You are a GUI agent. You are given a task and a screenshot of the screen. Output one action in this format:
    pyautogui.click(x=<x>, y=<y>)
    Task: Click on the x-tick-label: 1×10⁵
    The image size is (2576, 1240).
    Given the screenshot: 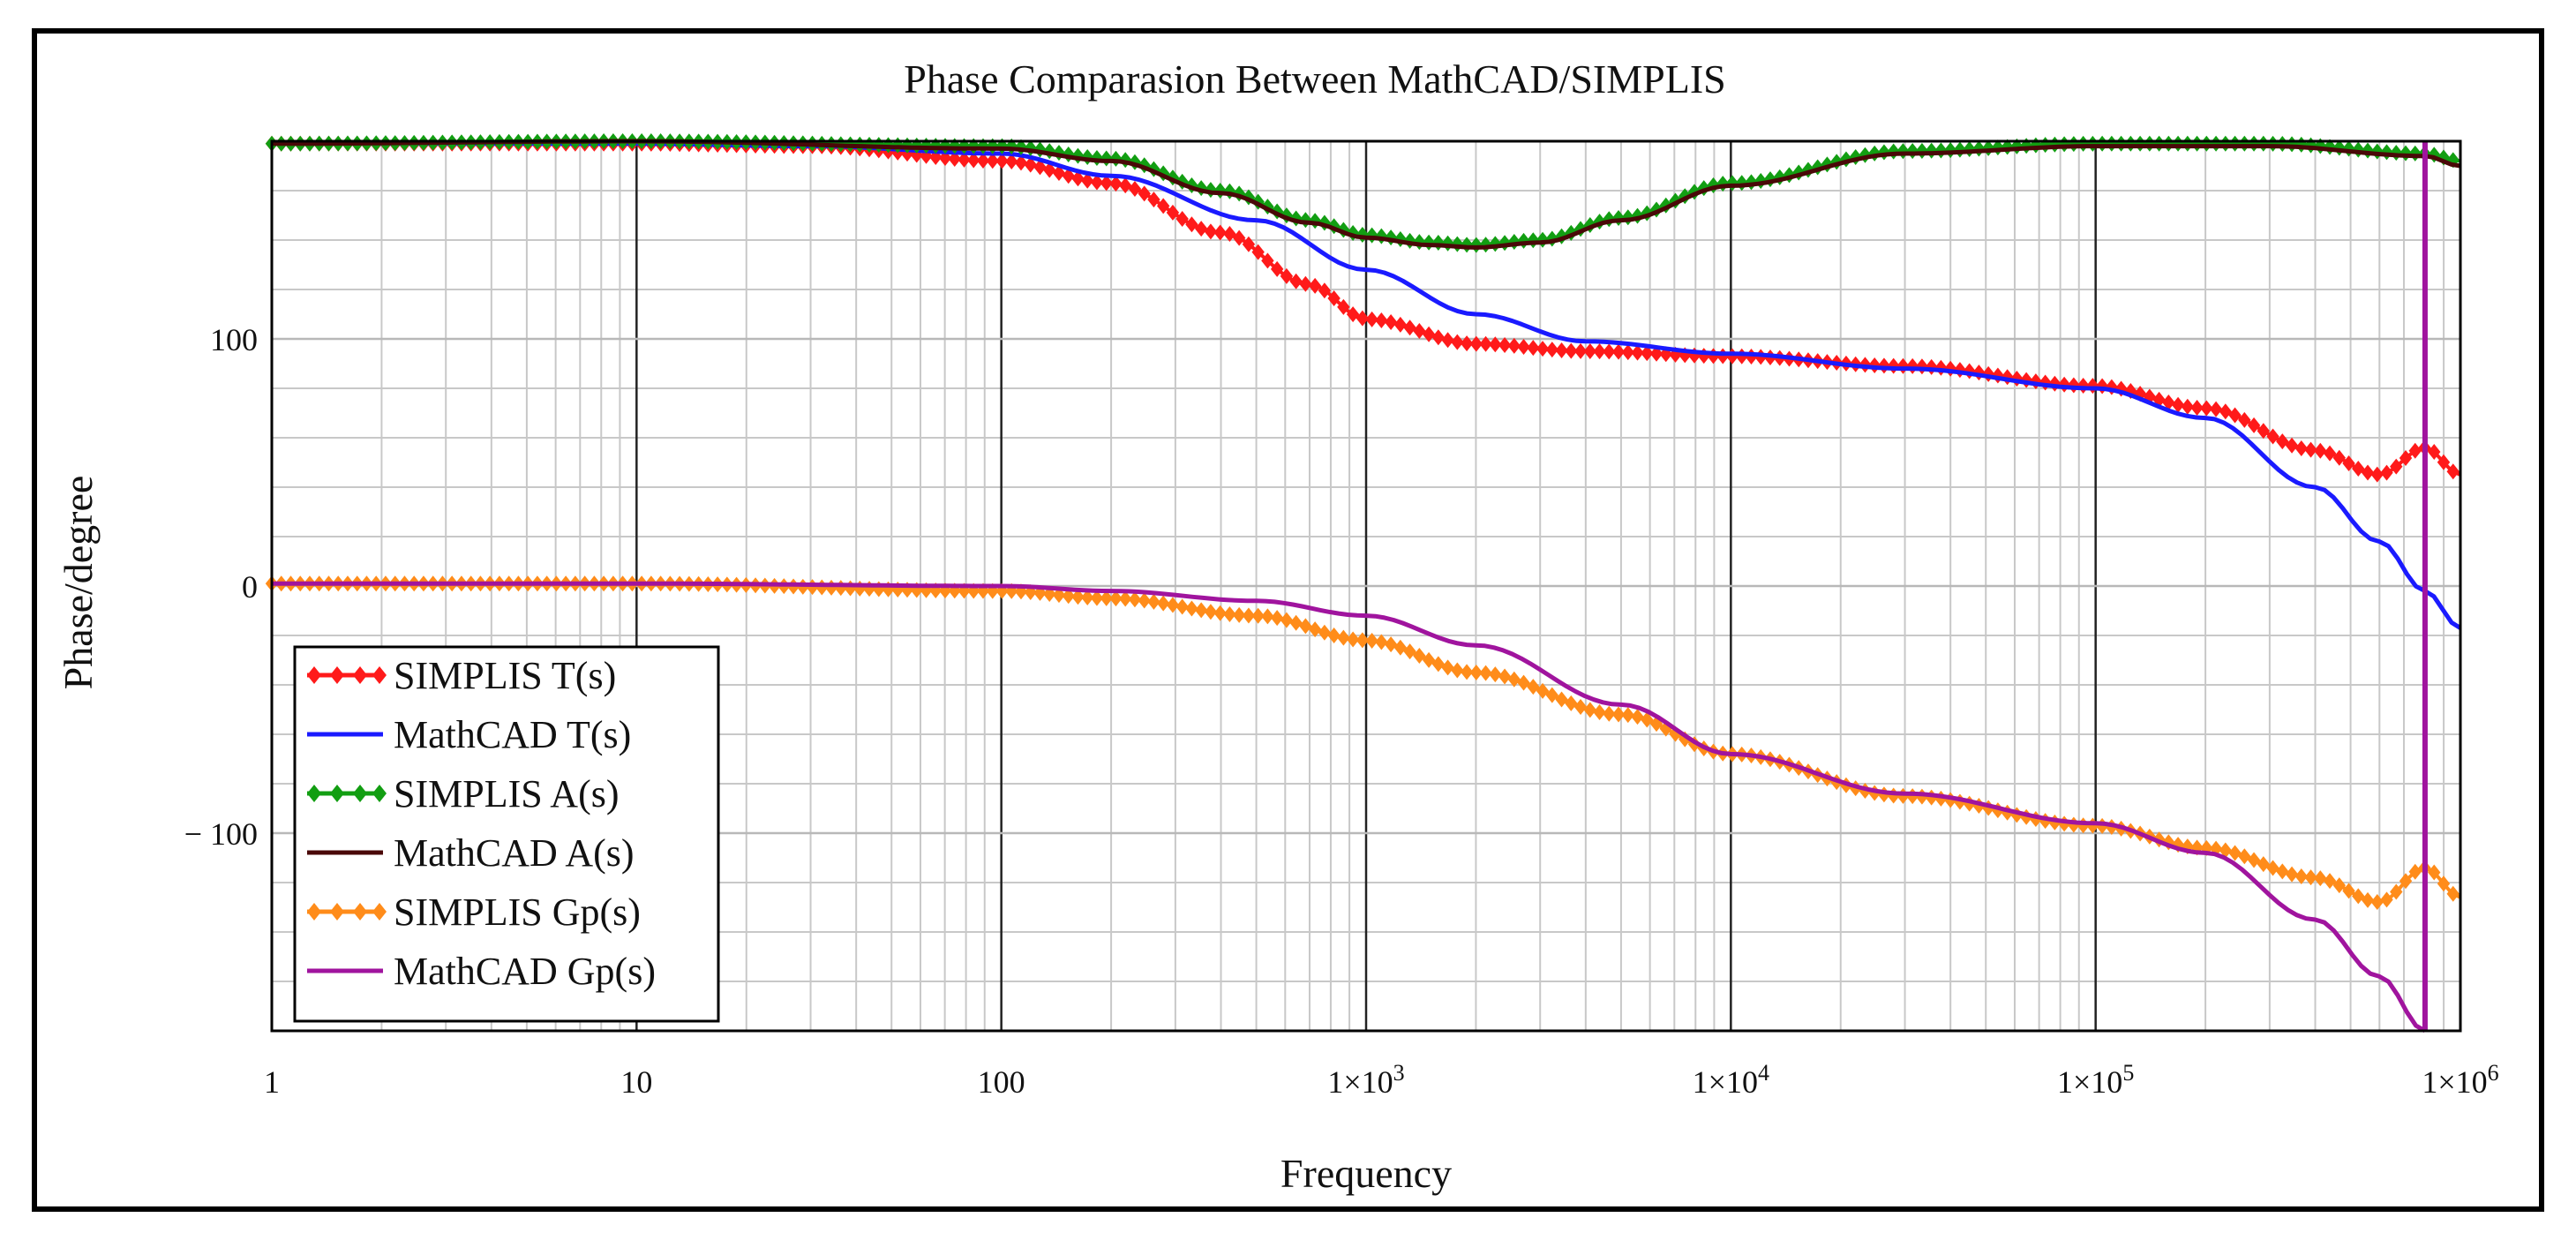 What is the action you would take?
    pyautogui.click(x=2095, y=1080)
    